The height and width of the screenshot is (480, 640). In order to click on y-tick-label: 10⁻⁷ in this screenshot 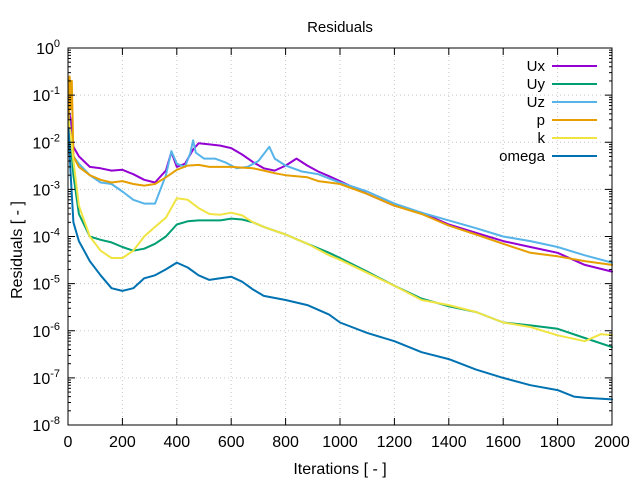, I will do `click(46, 378)`.